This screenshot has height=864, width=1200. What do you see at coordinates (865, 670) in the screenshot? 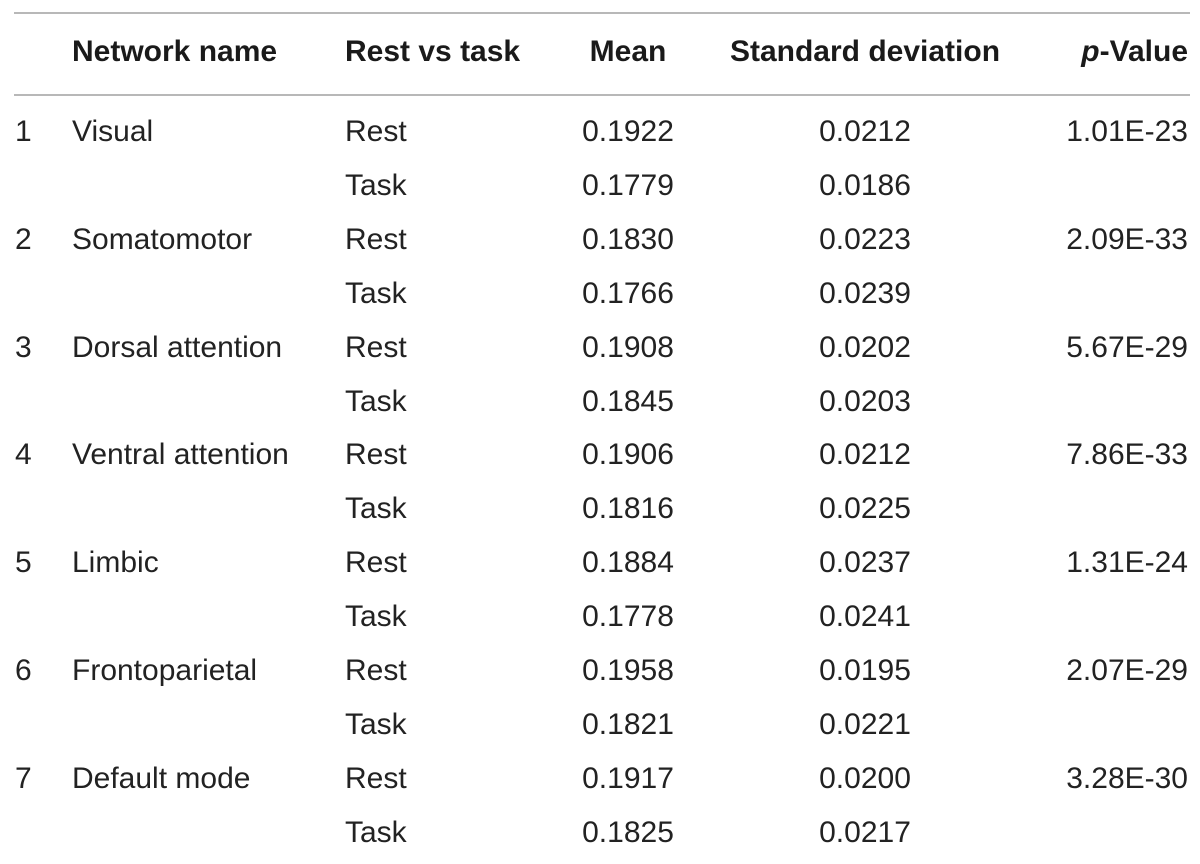
I see `sd-cell: 0.0195` at bounding box center [865, 670].